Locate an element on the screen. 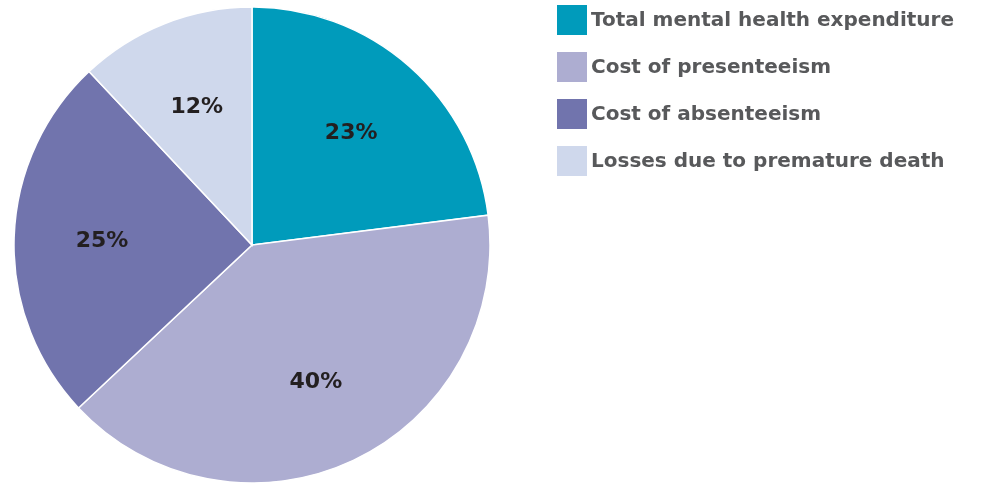  data-label: 25% is located at coordinates (102, 240).